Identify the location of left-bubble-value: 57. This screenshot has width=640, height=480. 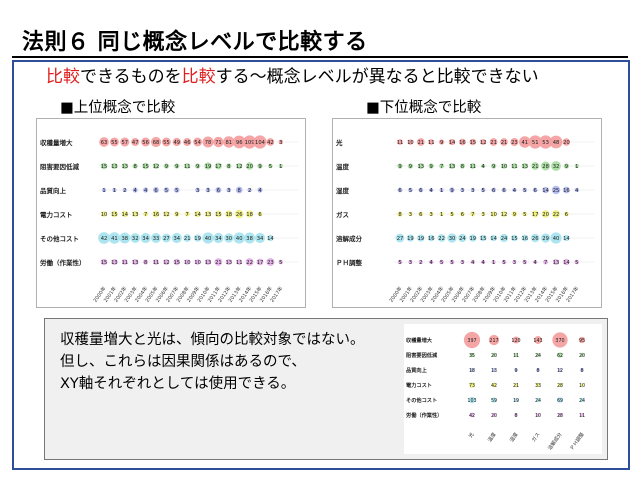
(124, 143).